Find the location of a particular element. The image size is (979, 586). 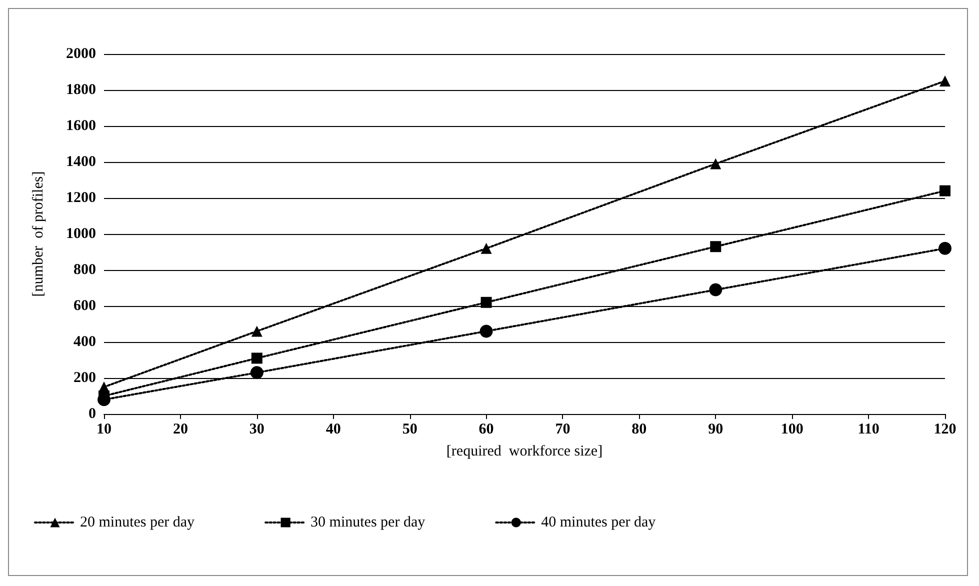

y-tick-label: 1600 is located at coordinates (81, 126).